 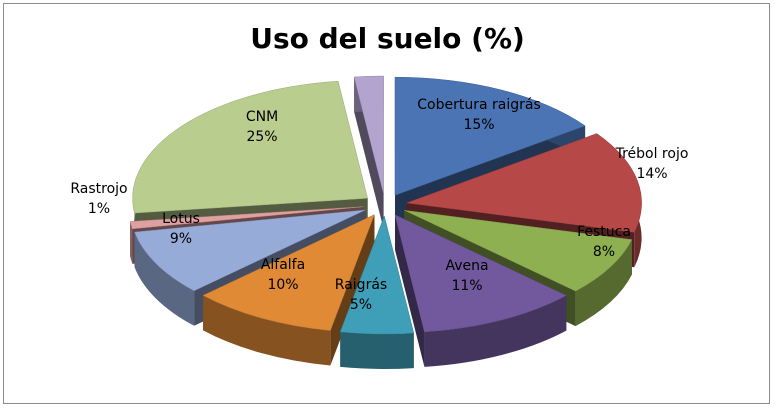 I want to click on data-label-value-lotus: 9%, so click(x=181, y=239).